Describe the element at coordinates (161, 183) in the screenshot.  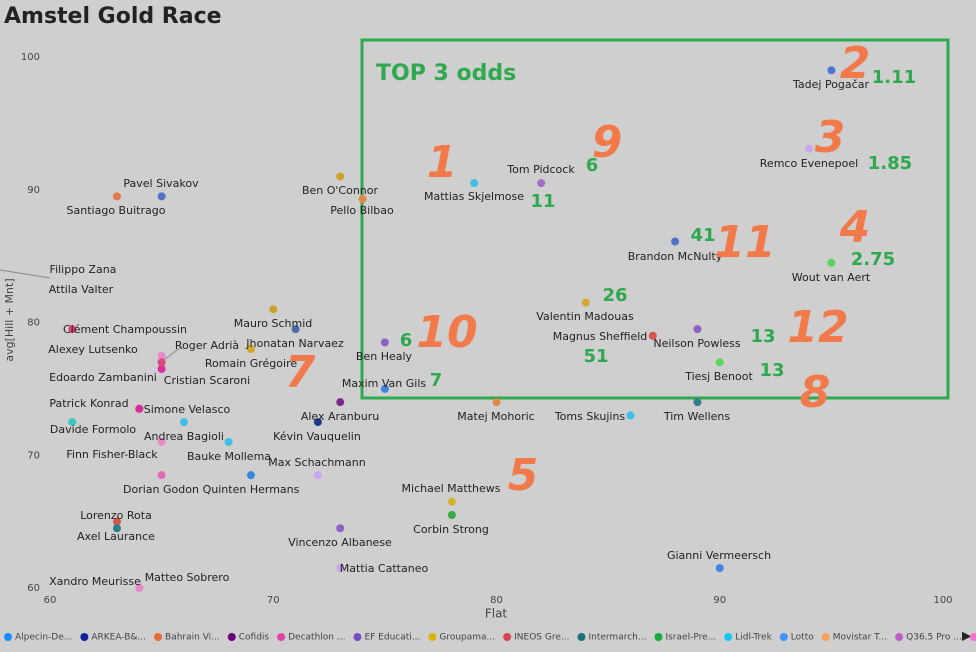
I see `point-label: Pavel Sivakov` at that location.